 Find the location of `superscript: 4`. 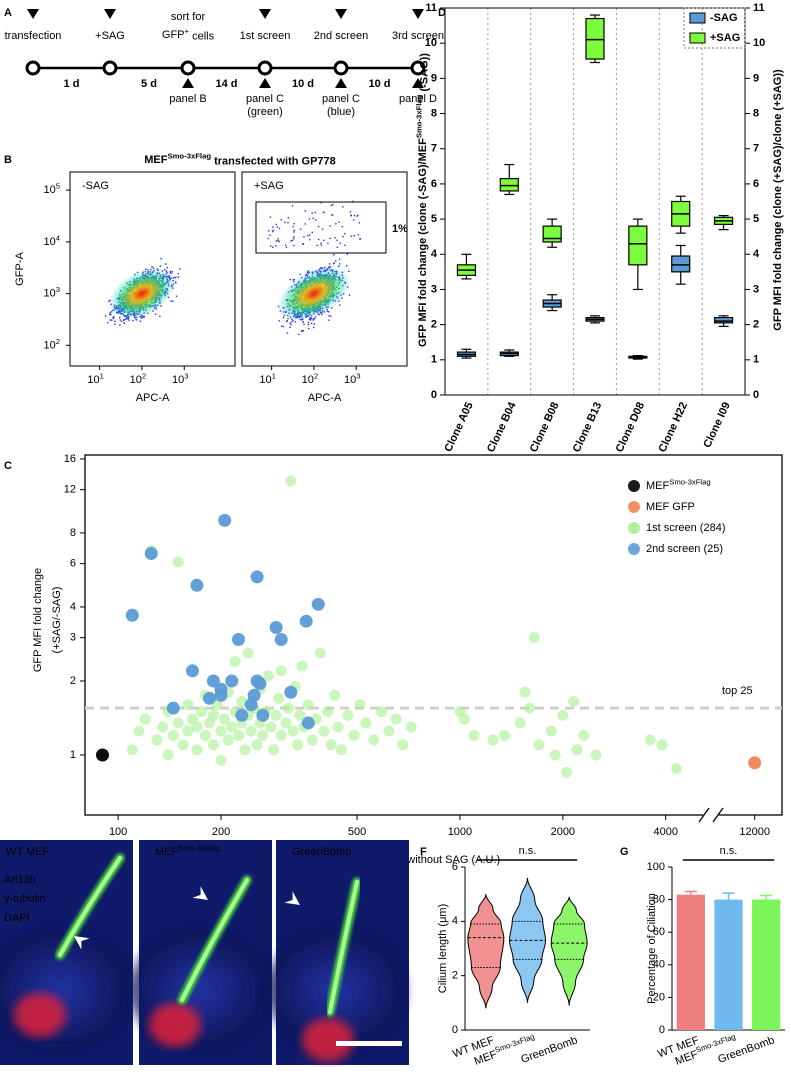

superscript: 4 is located at coordinates (58, 237).